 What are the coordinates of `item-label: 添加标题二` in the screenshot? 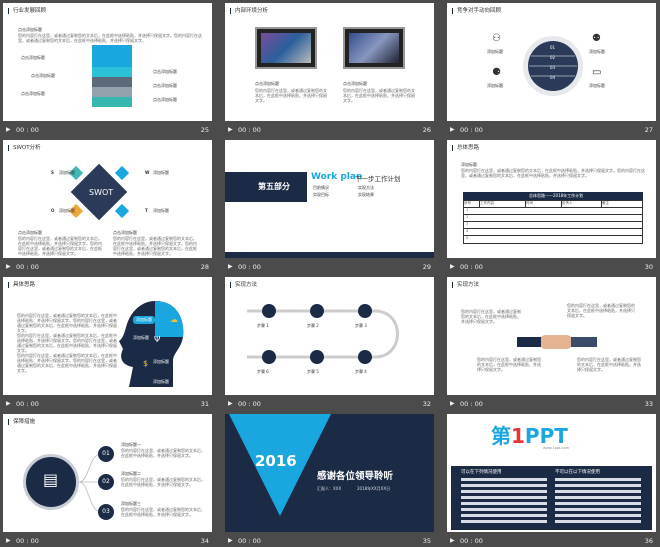 It's located at (131, 473).